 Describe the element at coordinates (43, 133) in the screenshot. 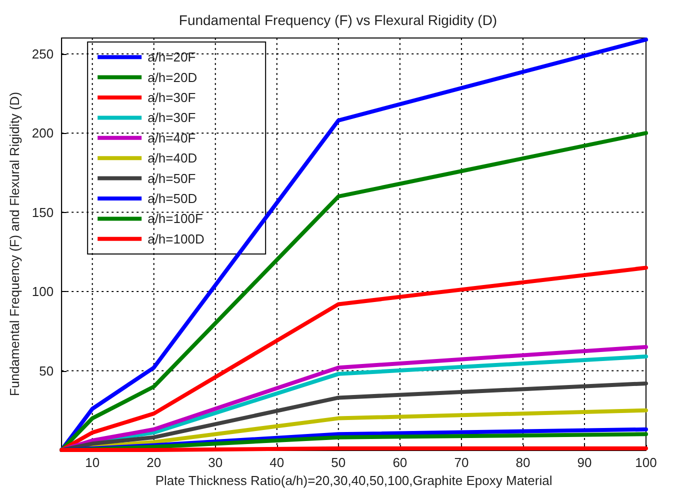

I see `y-tick-label: 200` at that location.